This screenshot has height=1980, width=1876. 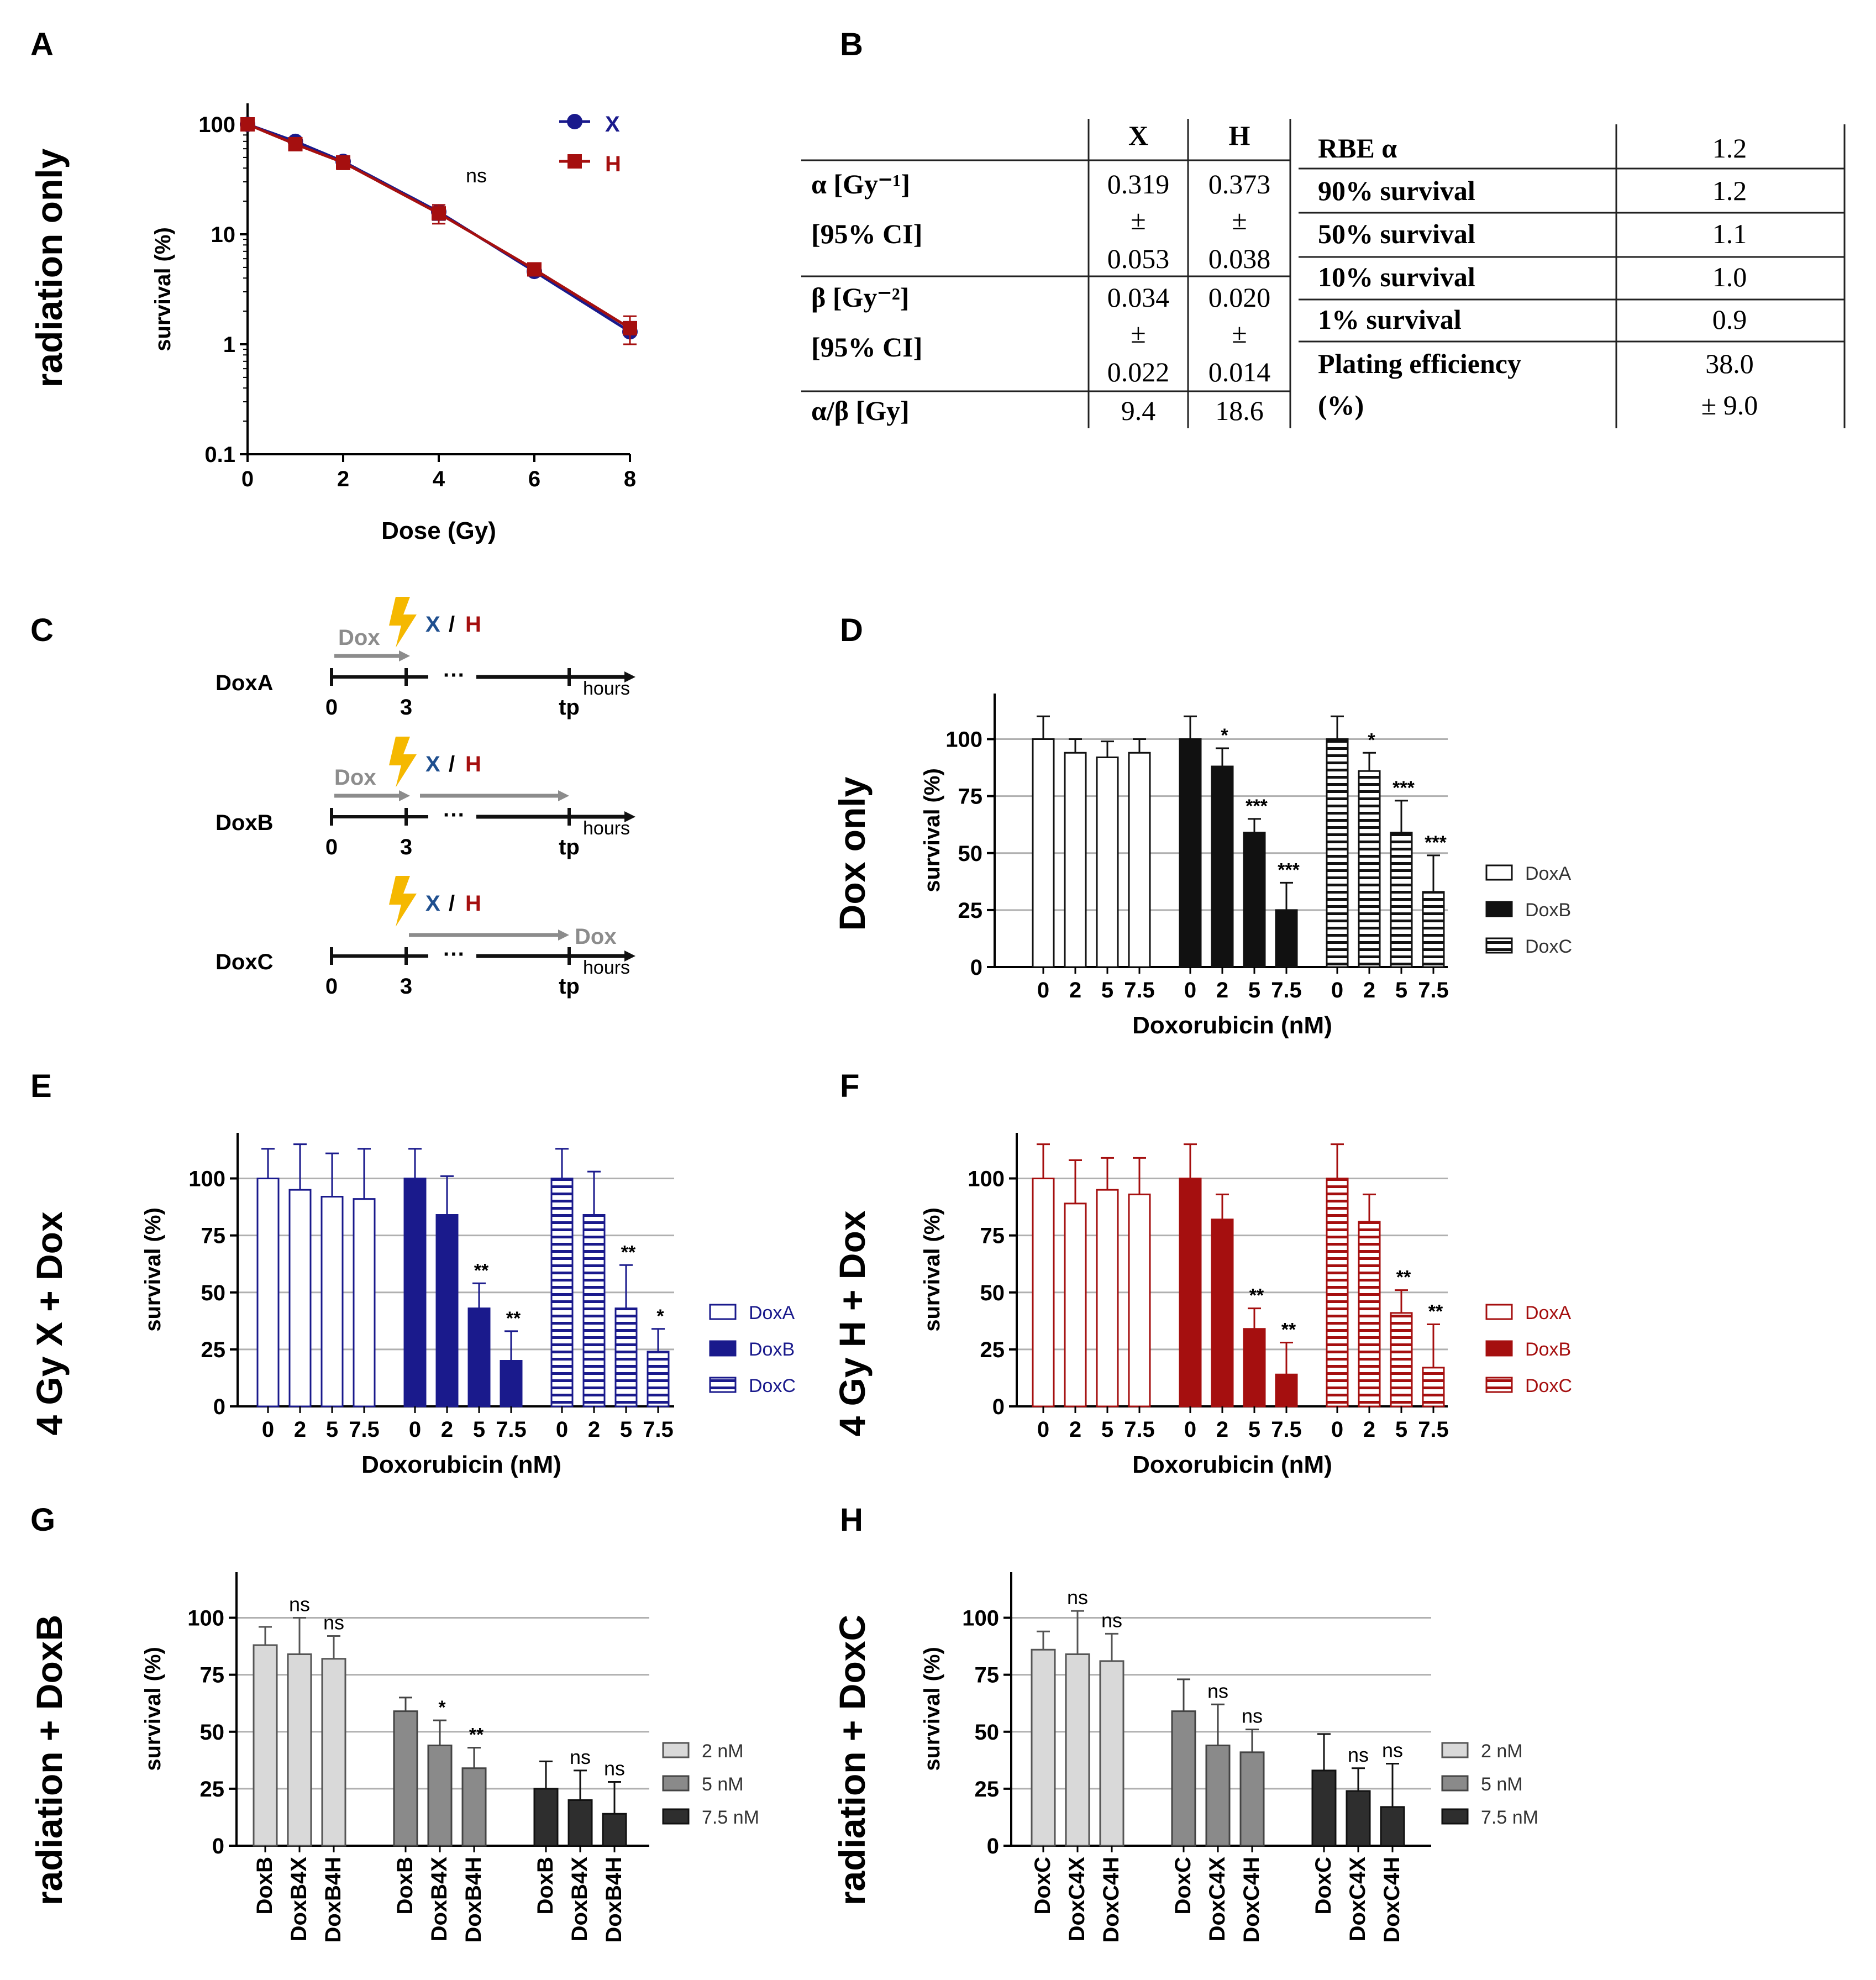 What do you see at coordinates (1139, 297) in the screenshot?
I see `table-cell: 0.034` at bounding box center [1139, 297].